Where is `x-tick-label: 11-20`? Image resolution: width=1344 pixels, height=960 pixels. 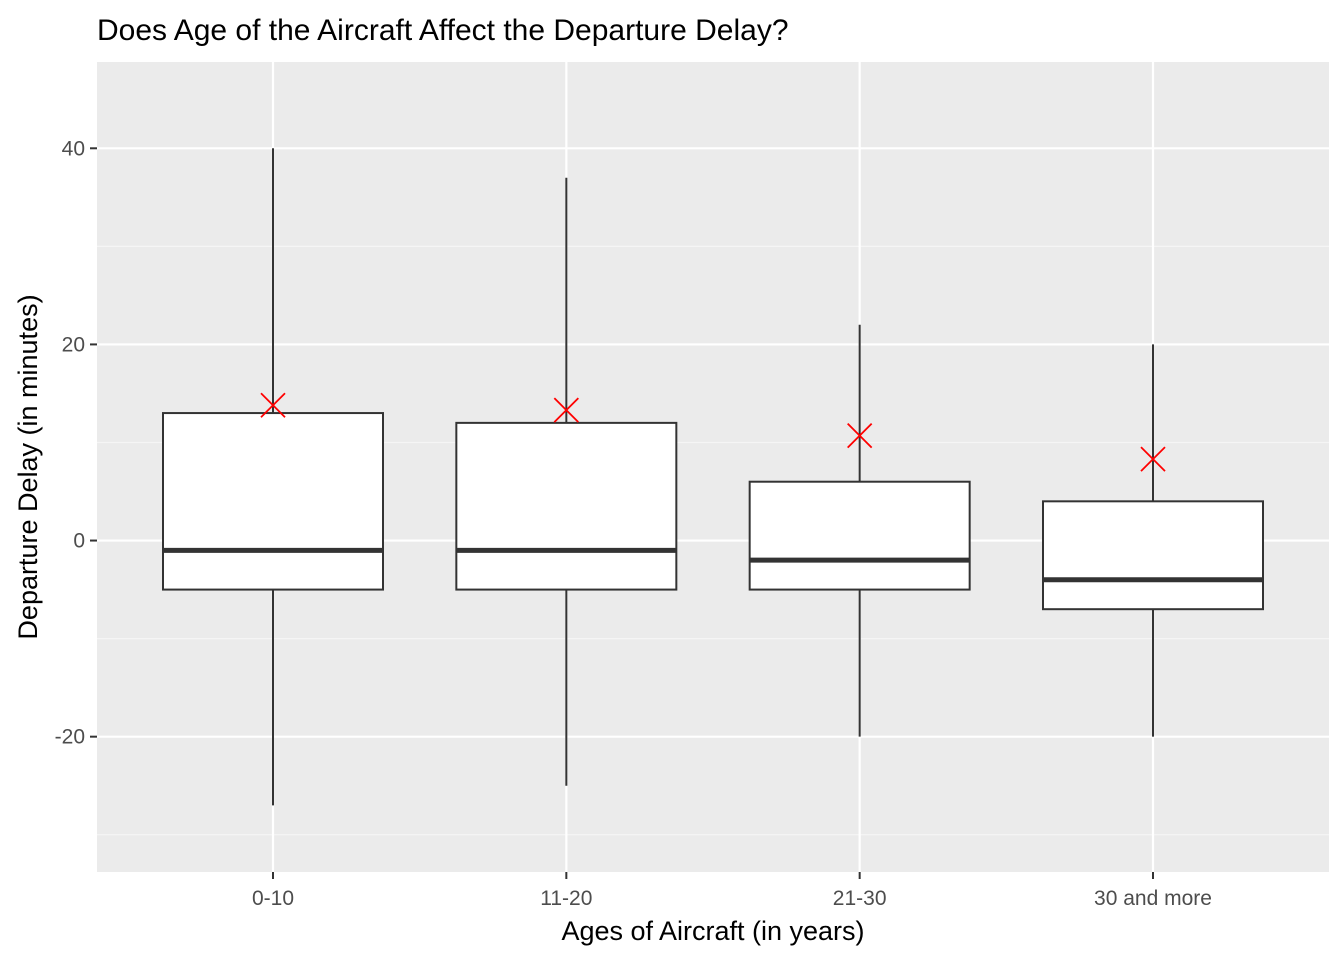
x-tick-label: 11-20 is located at coordinates (566, 898).